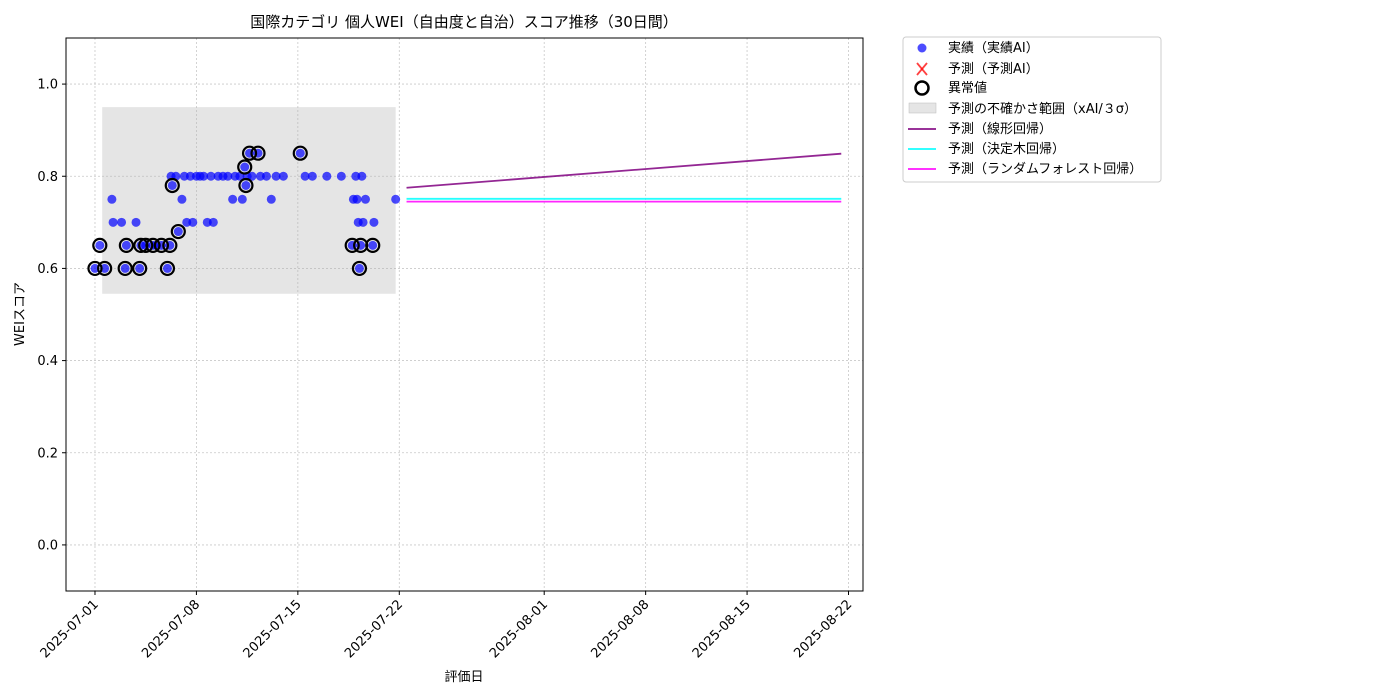  What do you see at coordinates (47, 269) in the screenshot?
I see `y-tick-label: 0.6` at bounding box center [47, 269].